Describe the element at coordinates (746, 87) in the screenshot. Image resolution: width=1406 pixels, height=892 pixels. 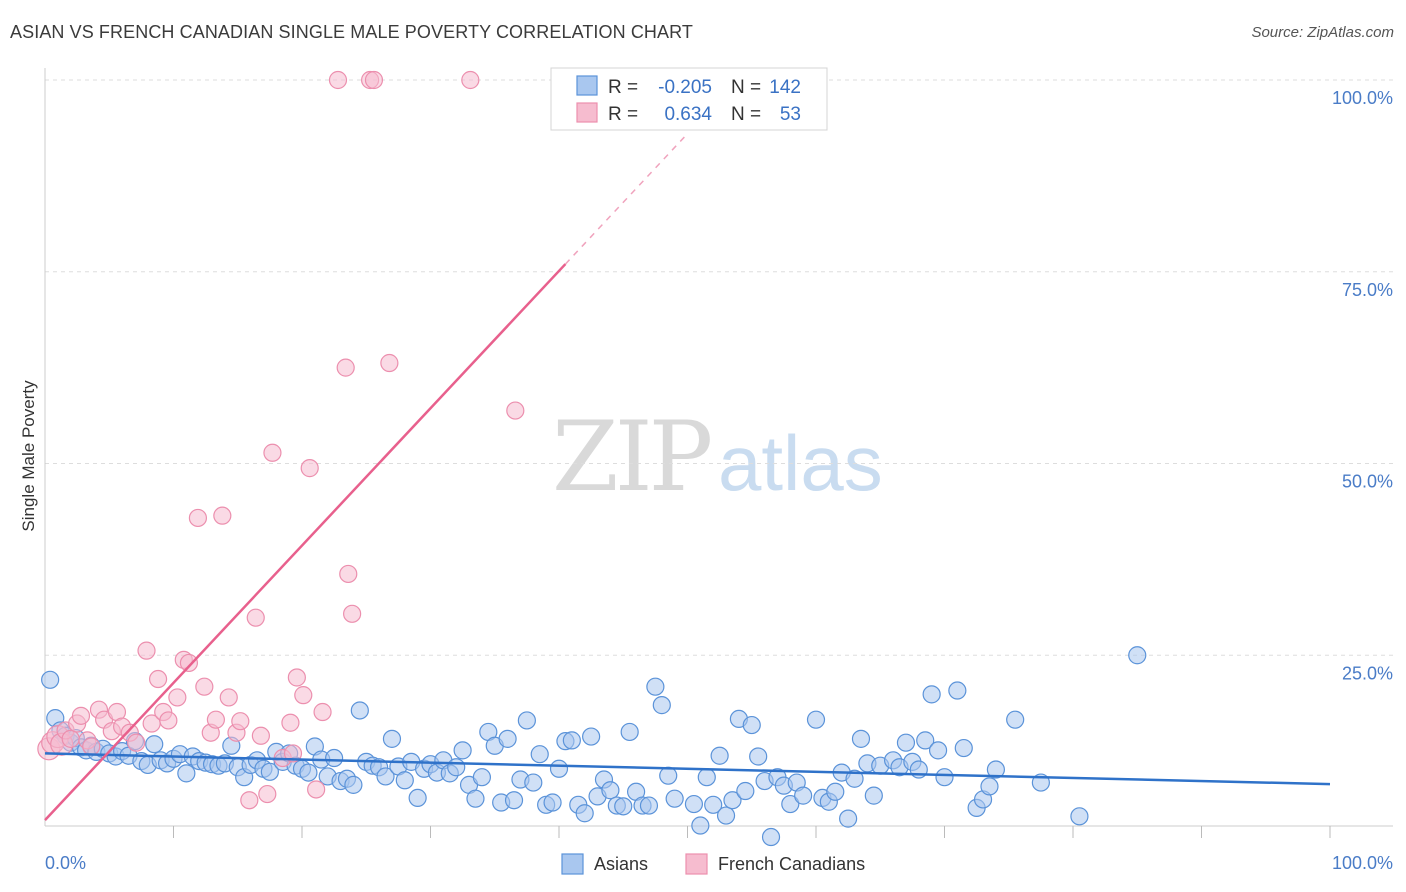
I see `stats-n-label-asian: N =` at that location.